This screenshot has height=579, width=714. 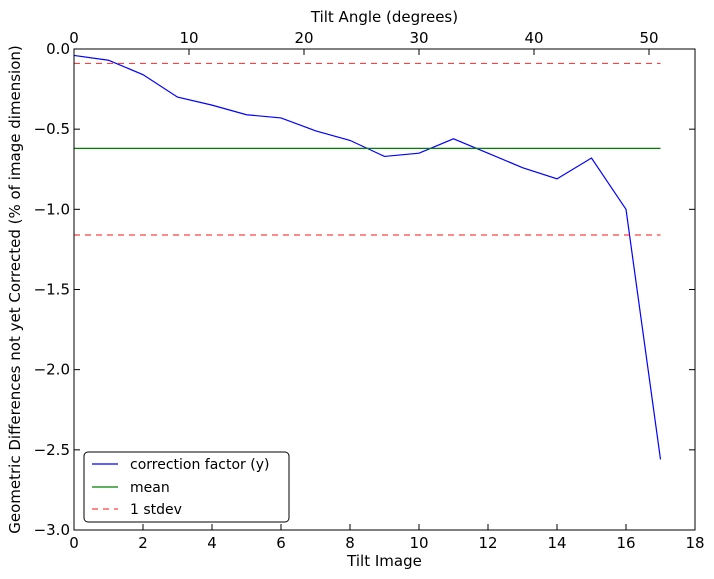 I want to click on top-x-axis-title: Tilt Angle (degrees), so click(x=384, y=17).